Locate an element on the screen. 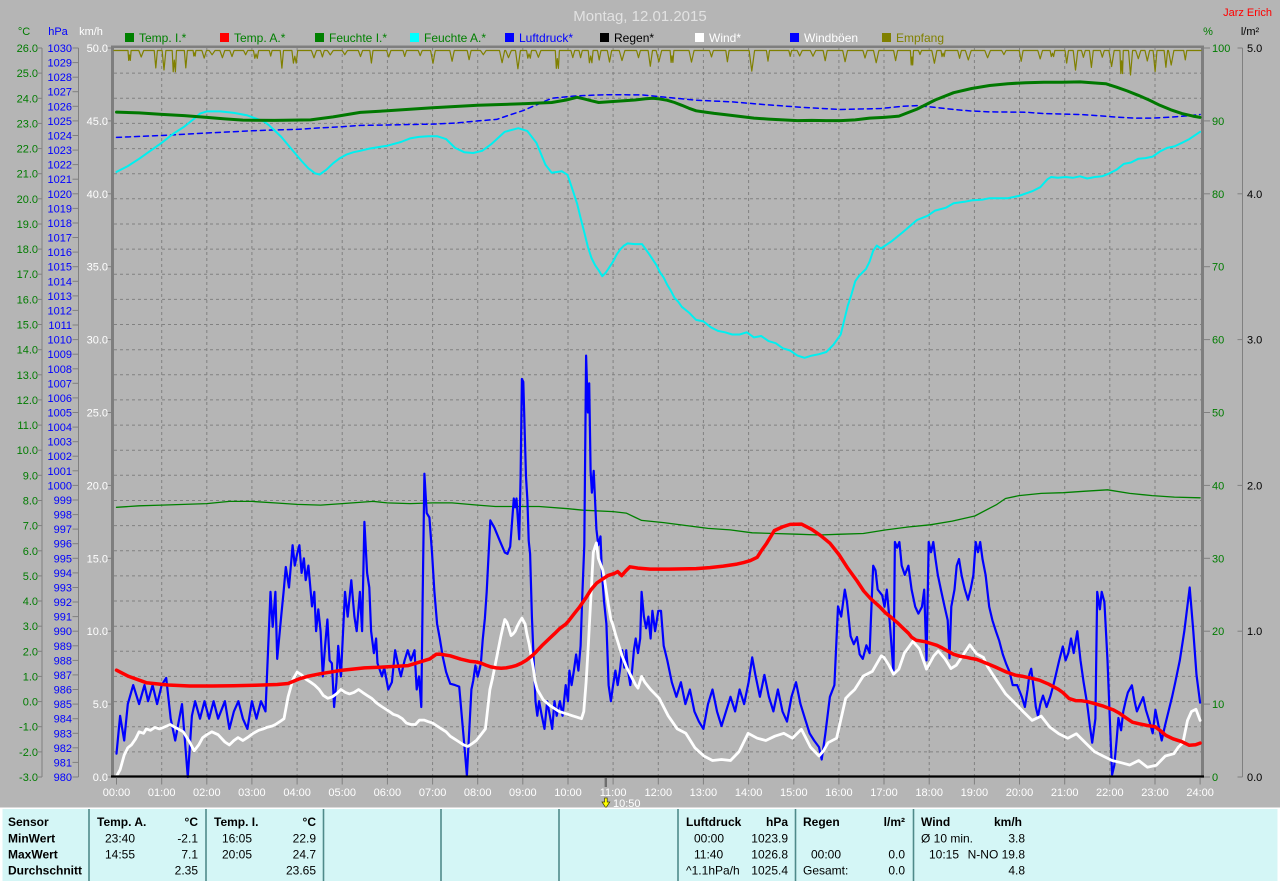 This screenshot has width=1280, height=881. svg-text: 2.35 is located at coordinates (187, 871).